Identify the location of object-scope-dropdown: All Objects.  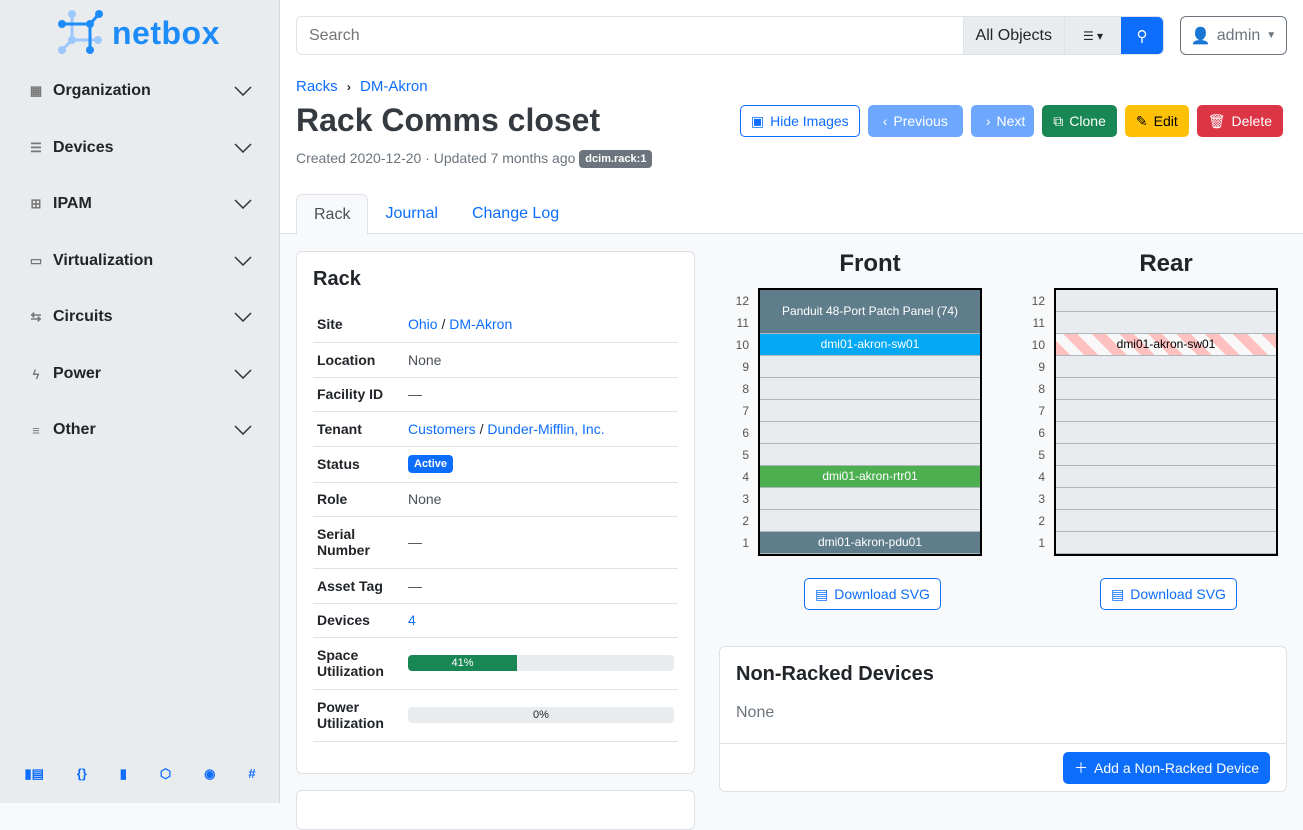
(1013, 35).